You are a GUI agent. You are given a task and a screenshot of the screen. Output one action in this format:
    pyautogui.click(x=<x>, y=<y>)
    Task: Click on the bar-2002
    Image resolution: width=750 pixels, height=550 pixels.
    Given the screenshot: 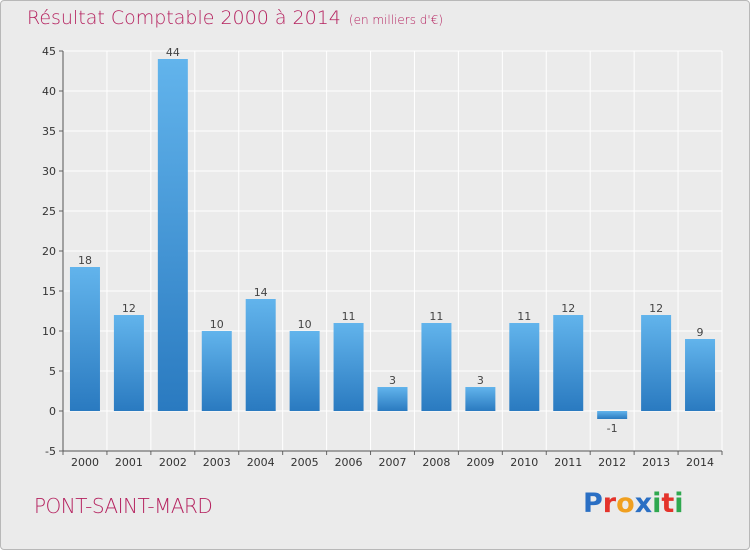 What is the action you would take?
    pyautogui.click(x=172, y=235)
    